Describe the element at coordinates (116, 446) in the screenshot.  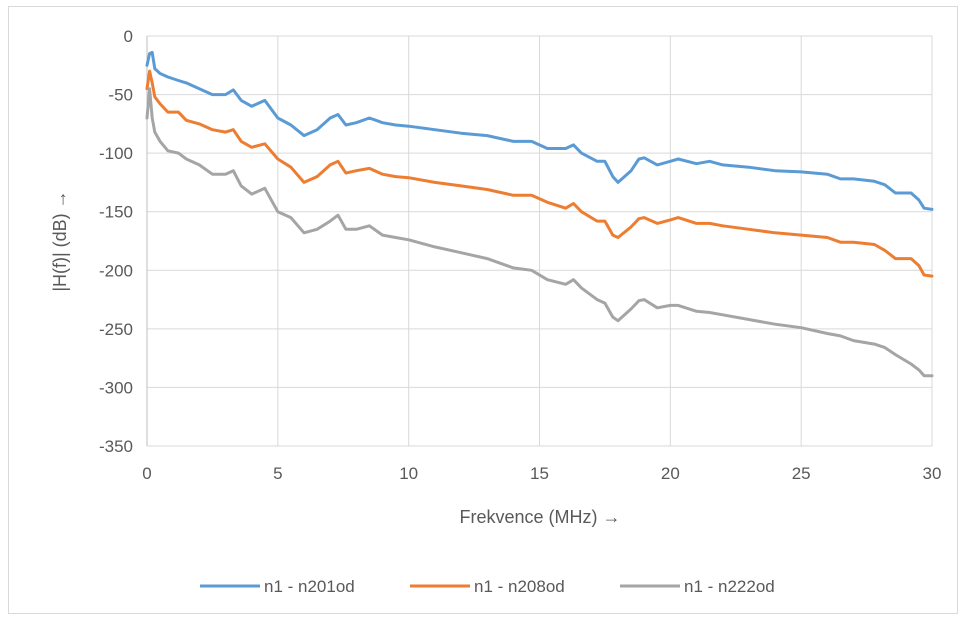
I see `y-tick-label-7: -350` at that location.